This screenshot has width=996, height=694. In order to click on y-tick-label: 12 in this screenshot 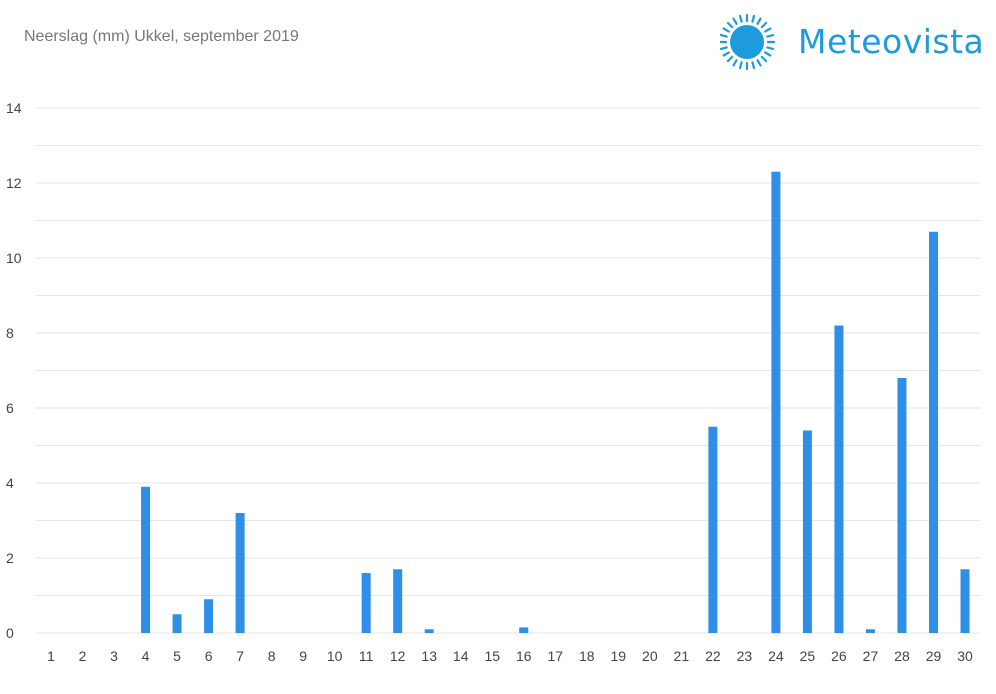, I will do `click(14, 183)`.